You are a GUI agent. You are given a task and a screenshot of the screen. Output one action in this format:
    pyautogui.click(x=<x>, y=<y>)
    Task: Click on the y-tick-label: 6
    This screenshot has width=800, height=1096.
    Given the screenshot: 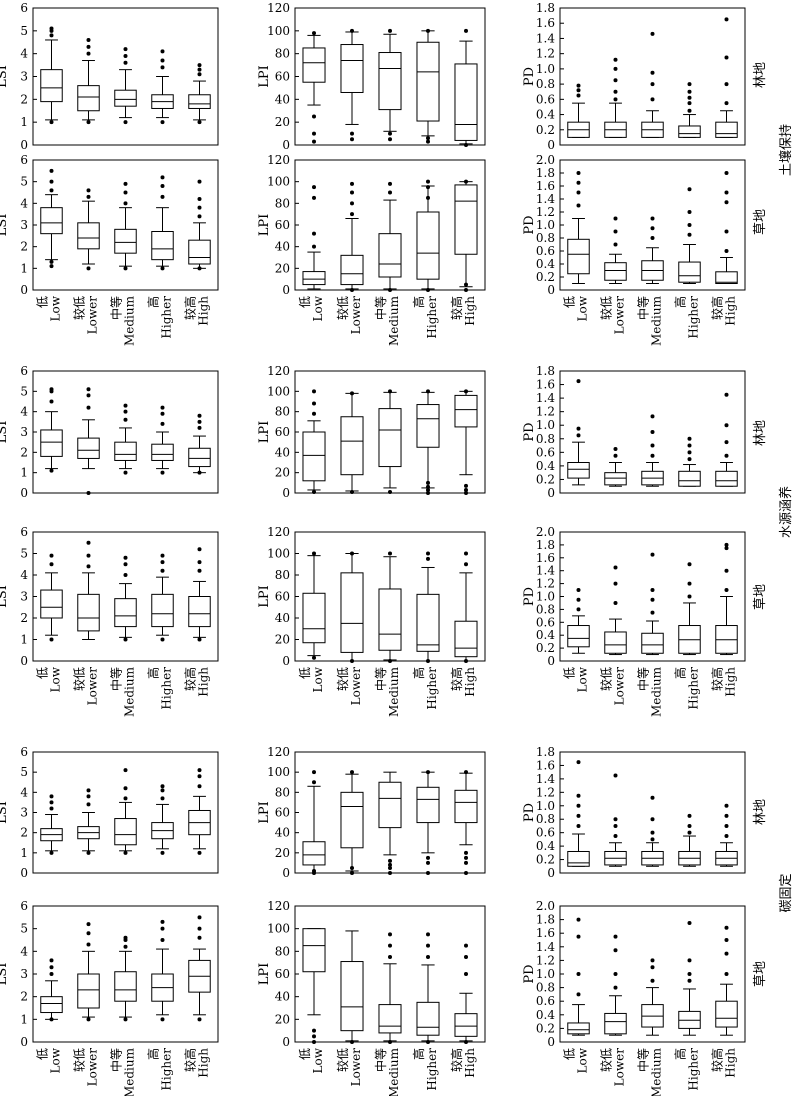 What is the action you would take?
    pyautogui.click(x=24, y=752)
    